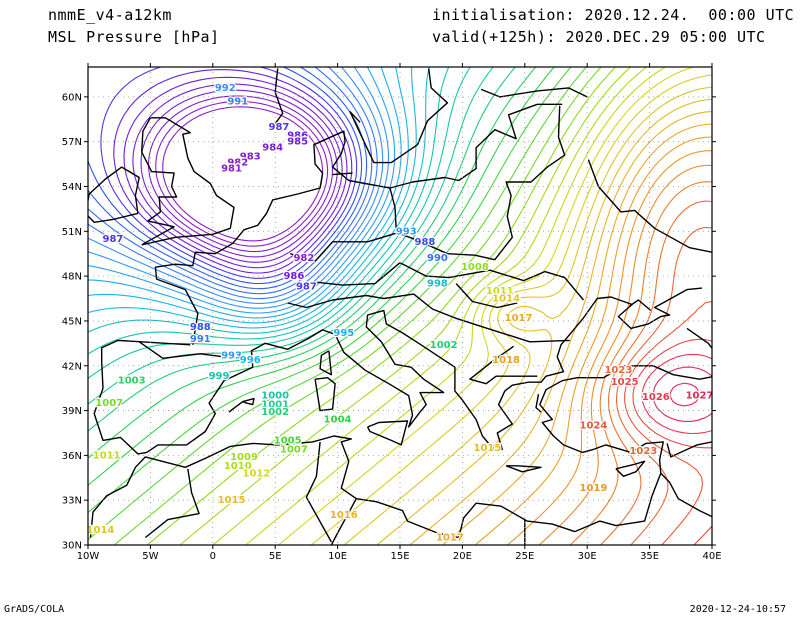  What do you see at coordinates (244, 457) in the screenshot?
I see `isobar-label-36: 1009` at bounding box center [244, 457].